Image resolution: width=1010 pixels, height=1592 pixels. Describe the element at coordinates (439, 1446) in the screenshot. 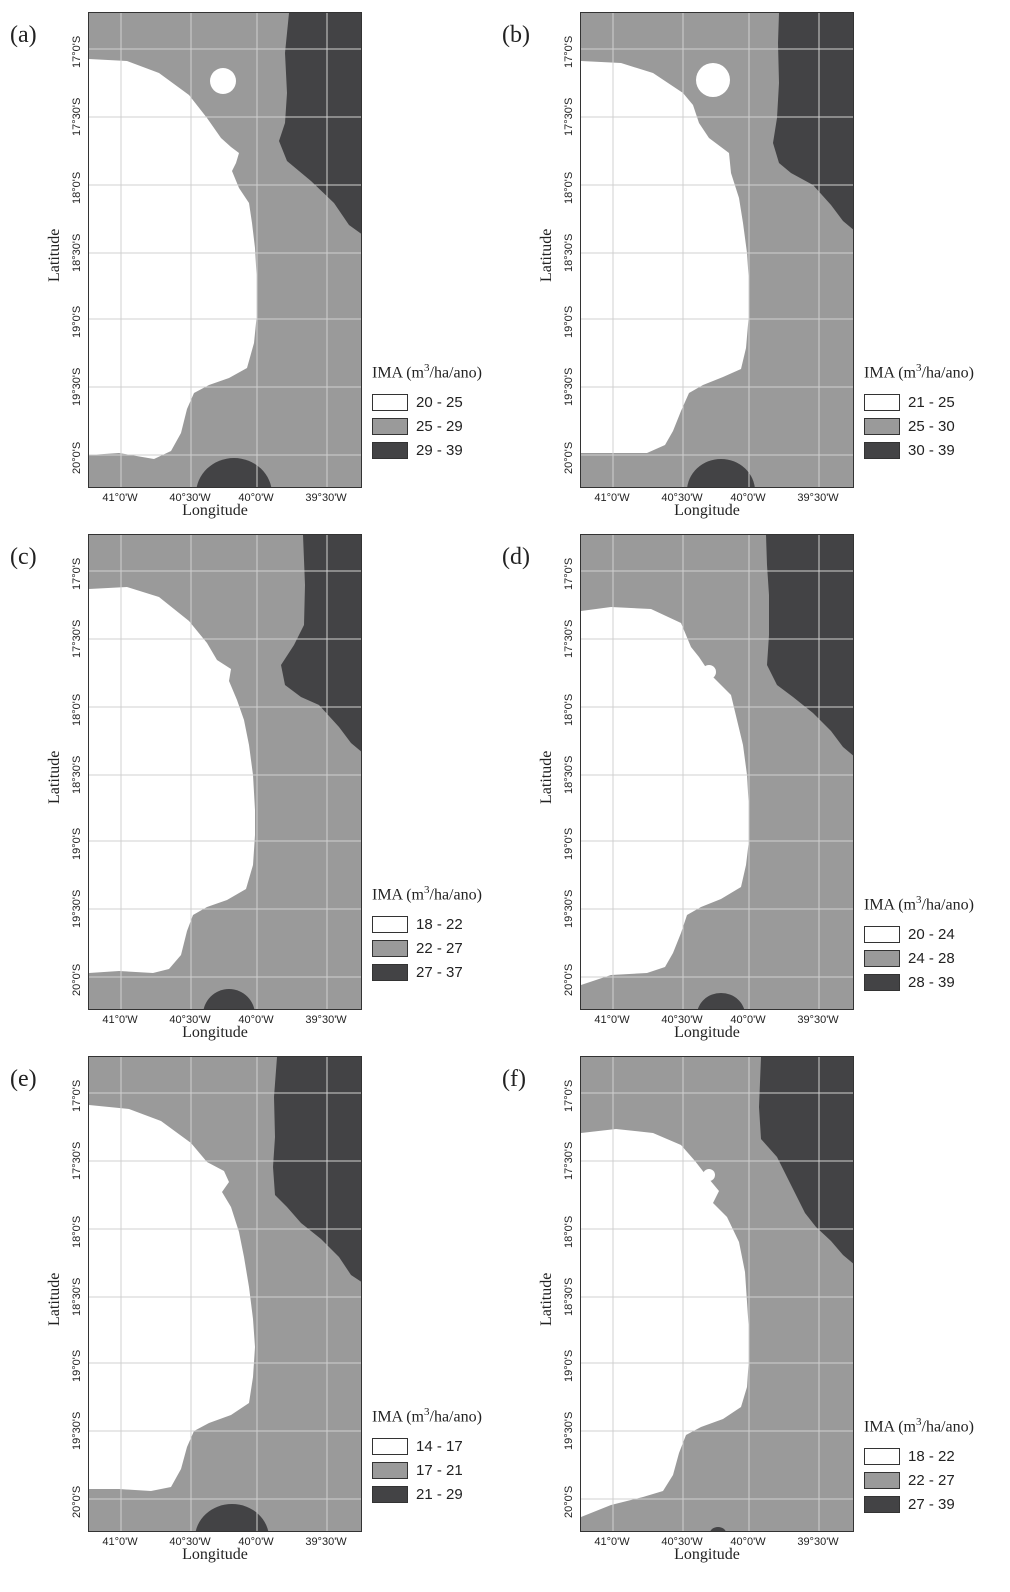

I see `legend-label: 14 - 17` at that location.